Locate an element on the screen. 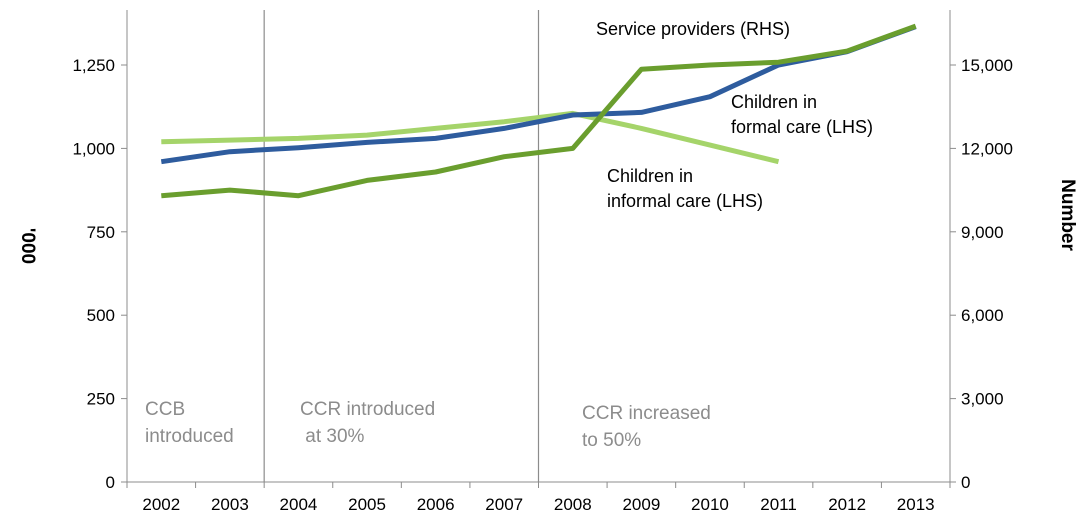 The height and width of the screenshot is (522, 1080). series-label: Children in formal care (LHS) is located at coordinates (802, 114).